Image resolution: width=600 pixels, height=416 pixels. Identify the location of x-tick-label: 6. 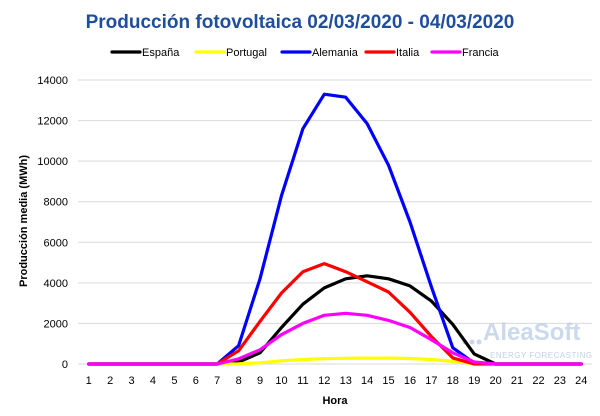
(196, 381).